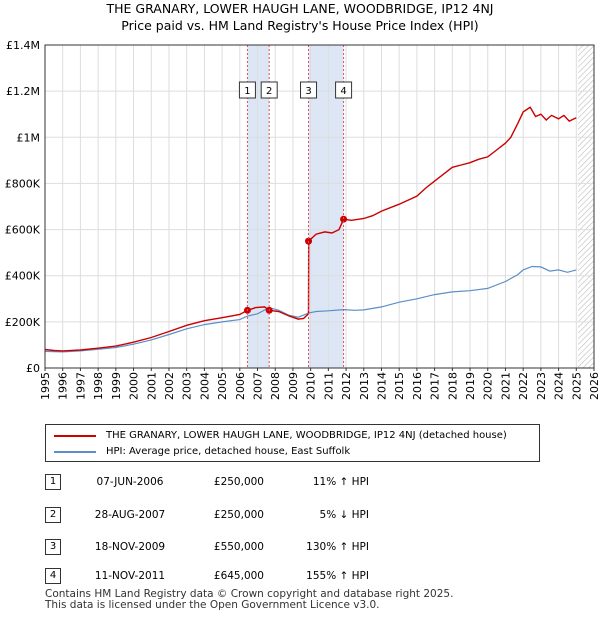  What do you see at coordinates (488, 386) in the screenshot?
I see `x-tick-label: 2020` at bounding box center [488, 386].